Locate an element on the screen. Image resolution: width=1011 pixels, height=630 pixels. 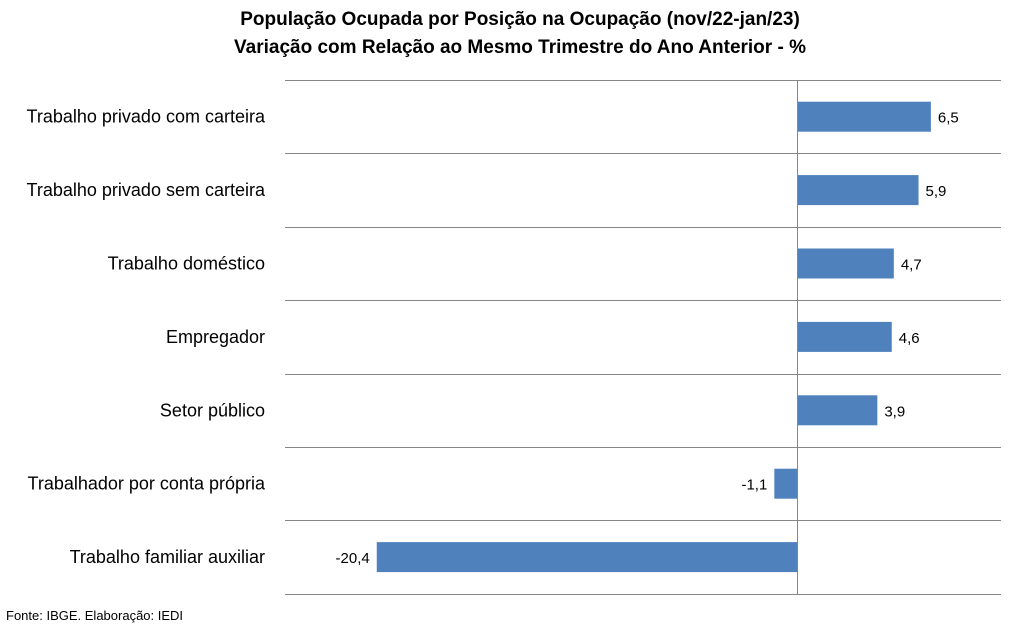
category-label: Empregador is located at coordinates (215, 337).